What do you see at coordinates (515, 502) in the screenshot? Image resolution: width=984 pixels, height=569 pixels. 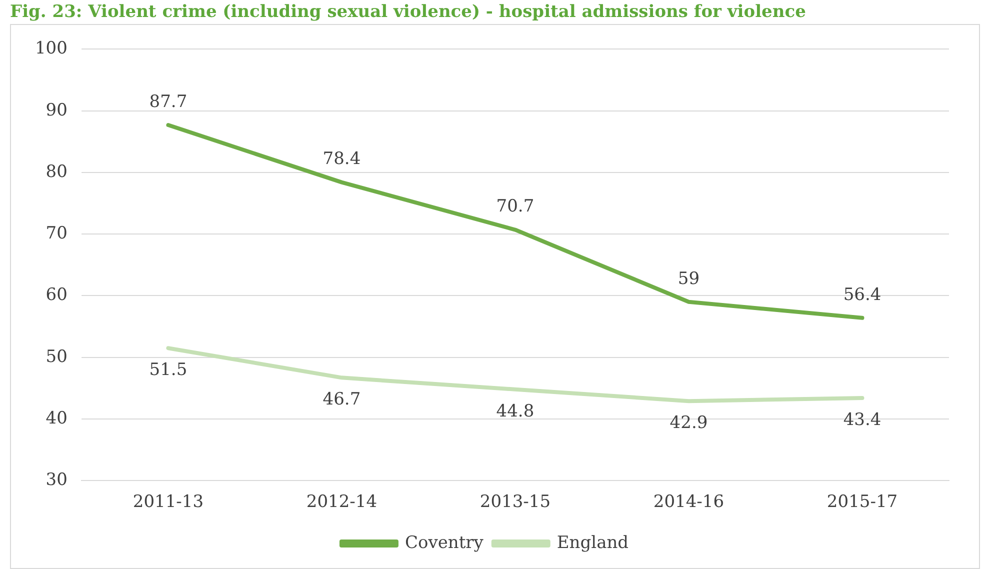 I see `x-tick-label: 2013-15` at bounding box center [515, 502].